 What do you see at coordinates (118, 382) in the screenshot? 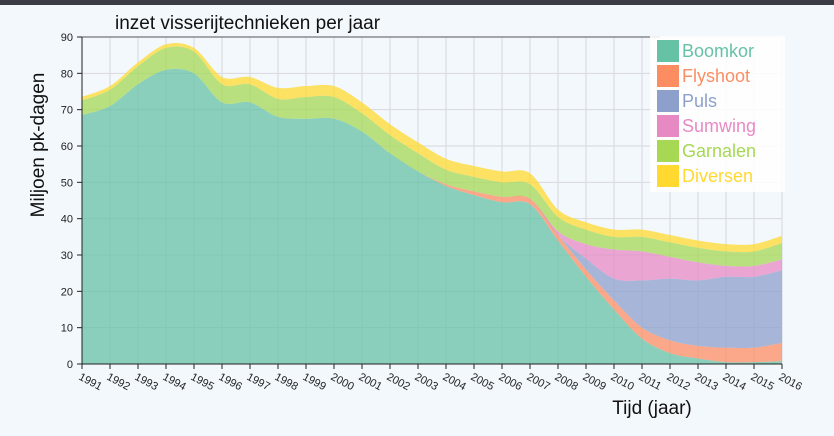
I see `x-tick-label: 1992` at bounding box center [118, 382].